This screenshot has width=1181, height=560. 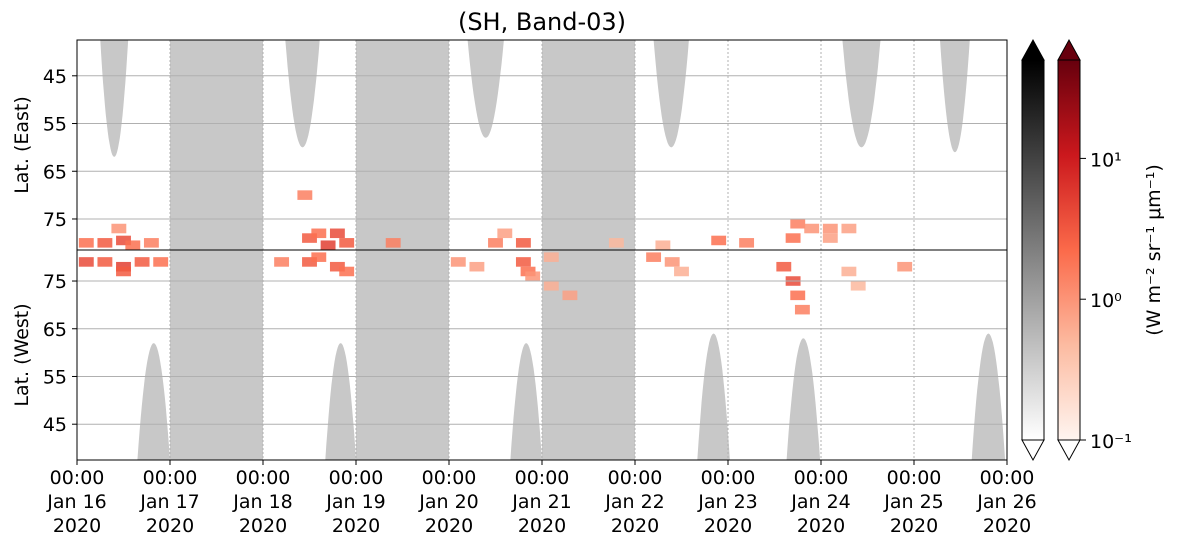 I want to click on x-tick-label: 00:00 Jan 20 2020, so click(x=448, y=502).